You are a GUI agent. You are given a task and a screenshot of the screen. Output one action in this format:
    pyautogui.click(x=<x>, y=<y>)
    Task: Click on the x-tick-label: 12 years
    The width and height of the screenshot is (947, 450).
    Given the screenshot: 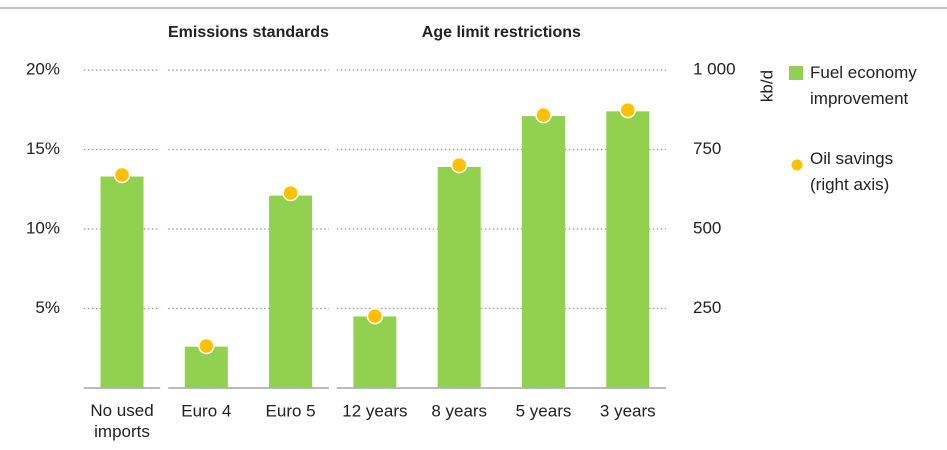 What is the action you would take?
    pyautogui.click(x=374, y=410)
    